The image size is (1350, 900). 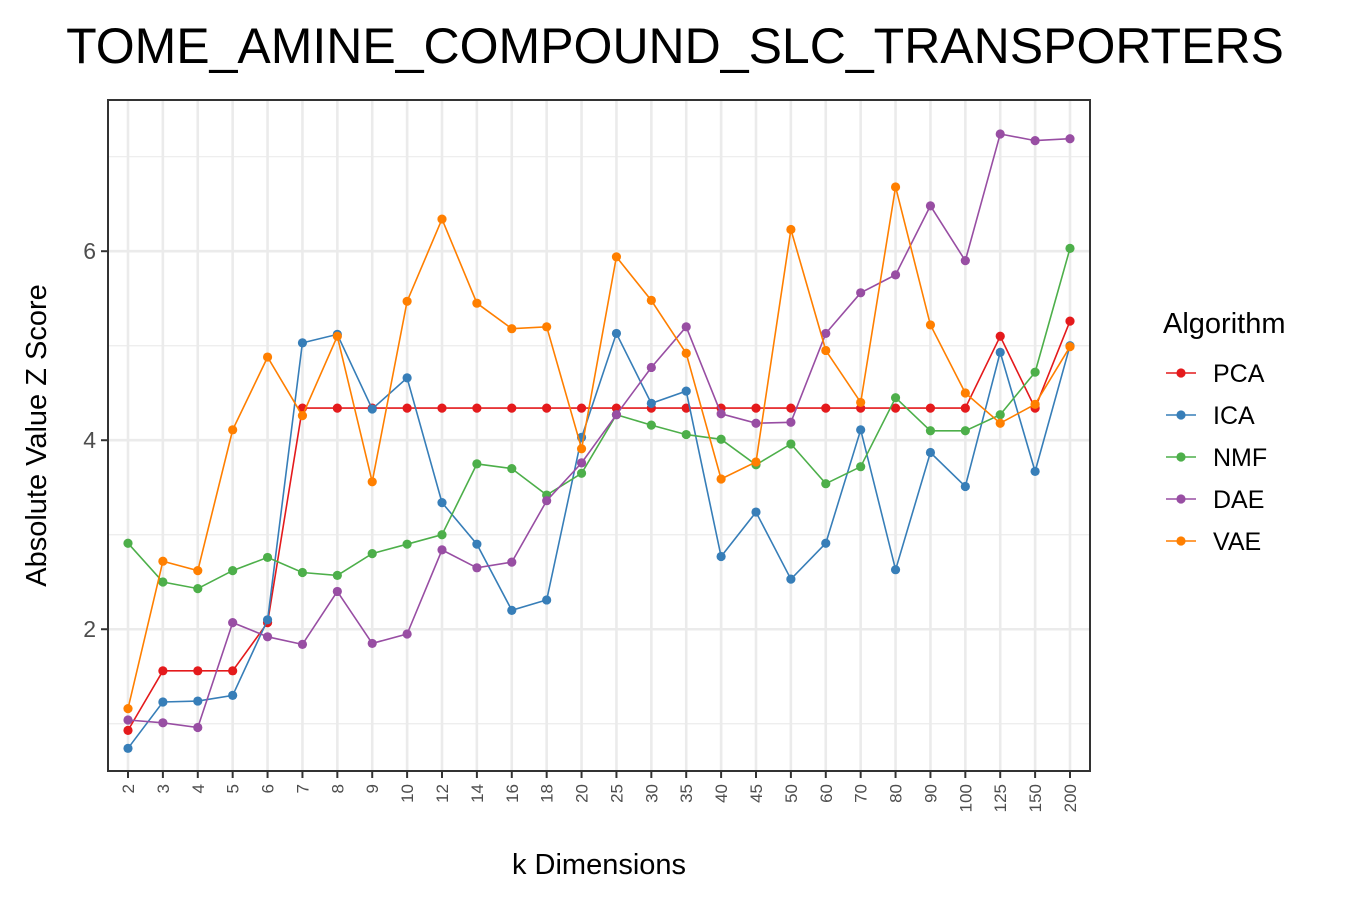 What do you see at coordinates (89, 251) in the screenshot?
I see `y-tick-label: 6` at bounding box center [89, 251].